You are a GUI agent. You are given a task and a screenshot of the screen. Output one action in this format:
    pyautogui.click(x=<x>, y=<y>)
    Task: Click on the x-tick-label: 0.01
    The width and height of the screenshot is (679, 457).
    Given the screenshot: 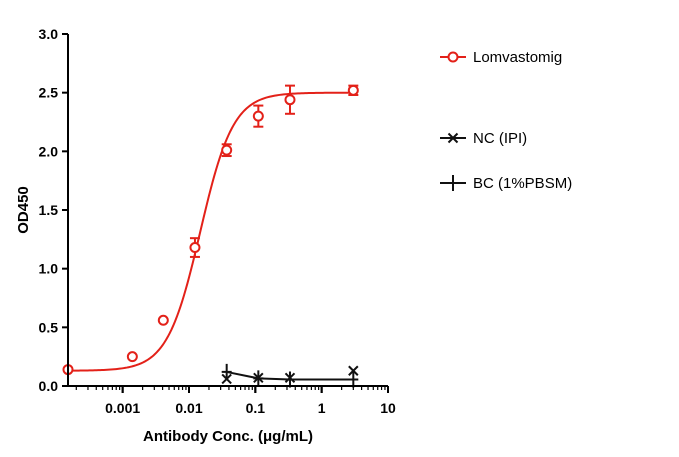 What is the action you would take?
    pyautogui.click(x=188, y=408)
    